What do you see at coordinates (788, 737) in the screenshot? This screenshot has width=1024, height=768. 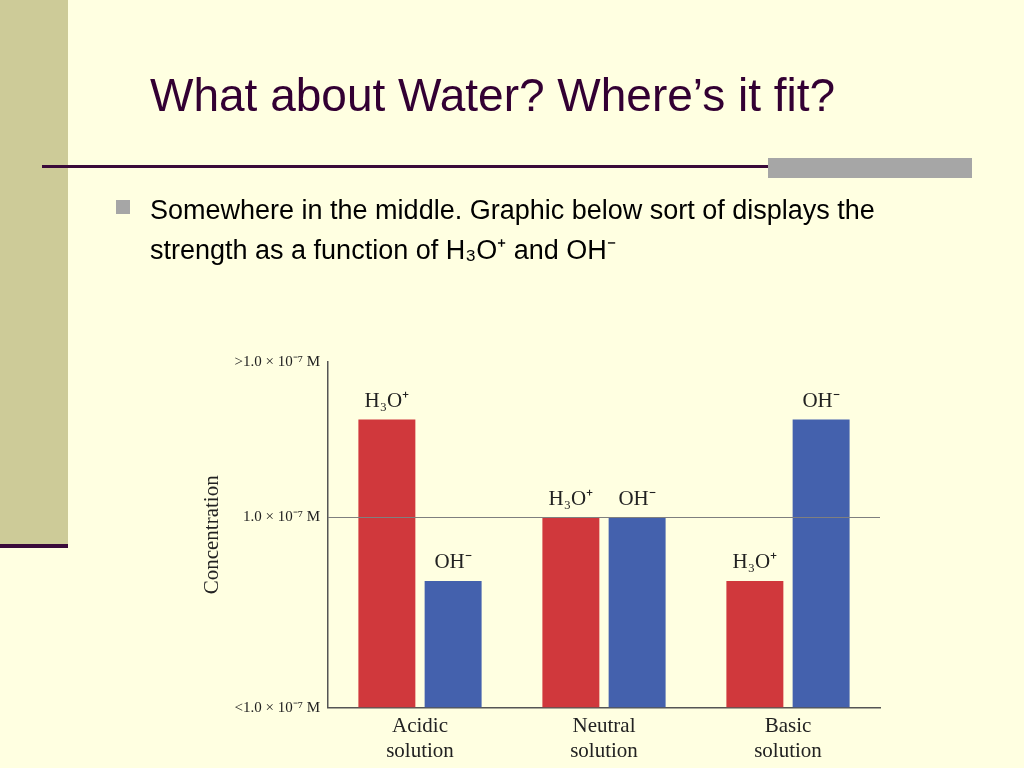 I see `x-tick-label: Basic solution` at bounding box center [788, 737].